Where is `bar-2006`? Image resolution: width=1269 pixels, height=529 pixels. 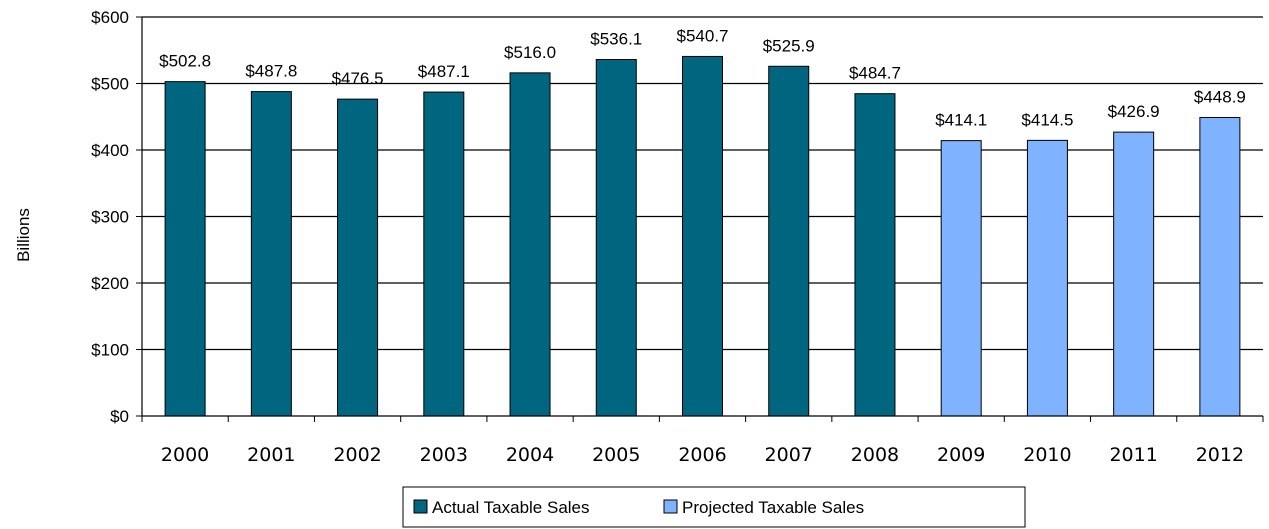
bar-2006 is located at coordinates (702, 236).